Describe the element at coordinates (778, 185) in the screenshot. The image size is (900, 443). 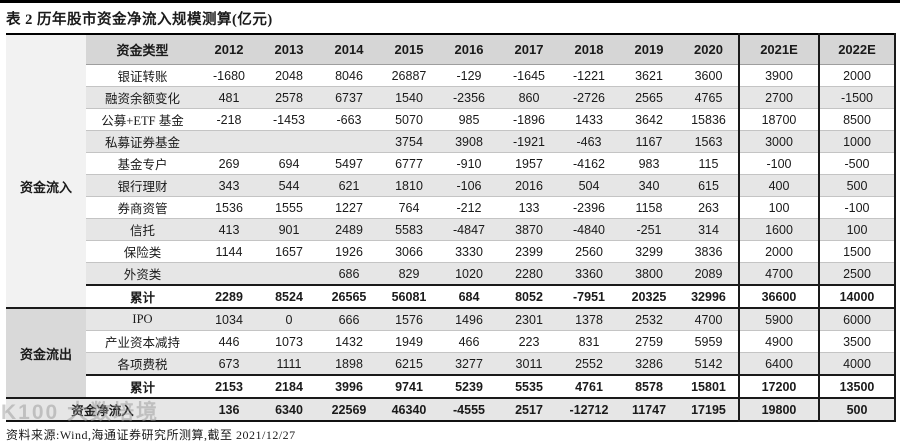
I see `cell-2021E: 400` at that location.